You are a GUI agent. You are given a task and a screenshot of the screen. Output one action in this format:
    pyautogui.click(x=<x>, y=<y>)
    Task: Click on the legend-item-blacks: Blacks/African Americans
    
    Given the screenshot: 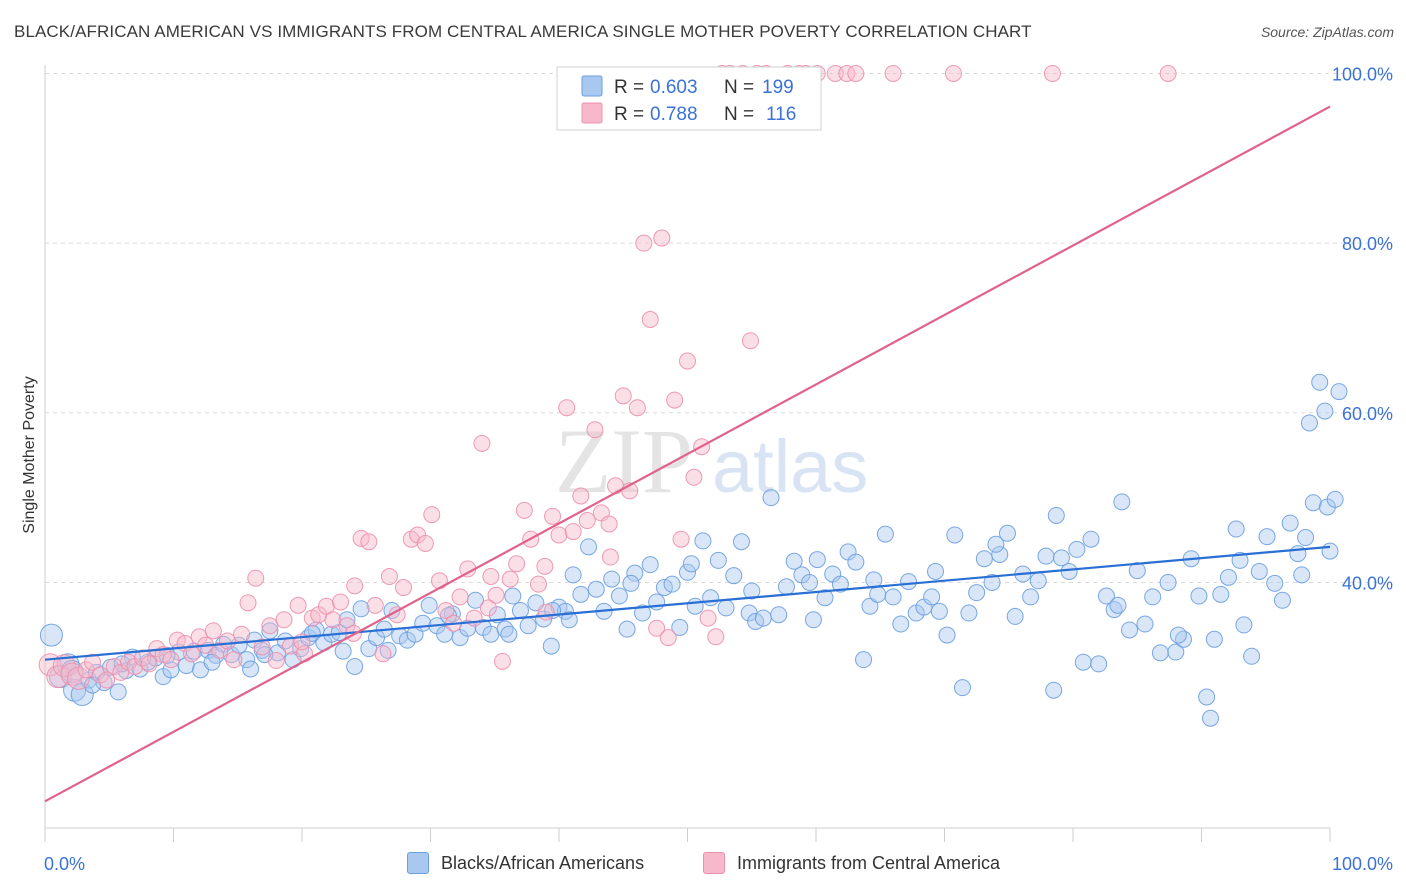 What is the action you would take?
    pyautogui.click(x=525, y=863)
    